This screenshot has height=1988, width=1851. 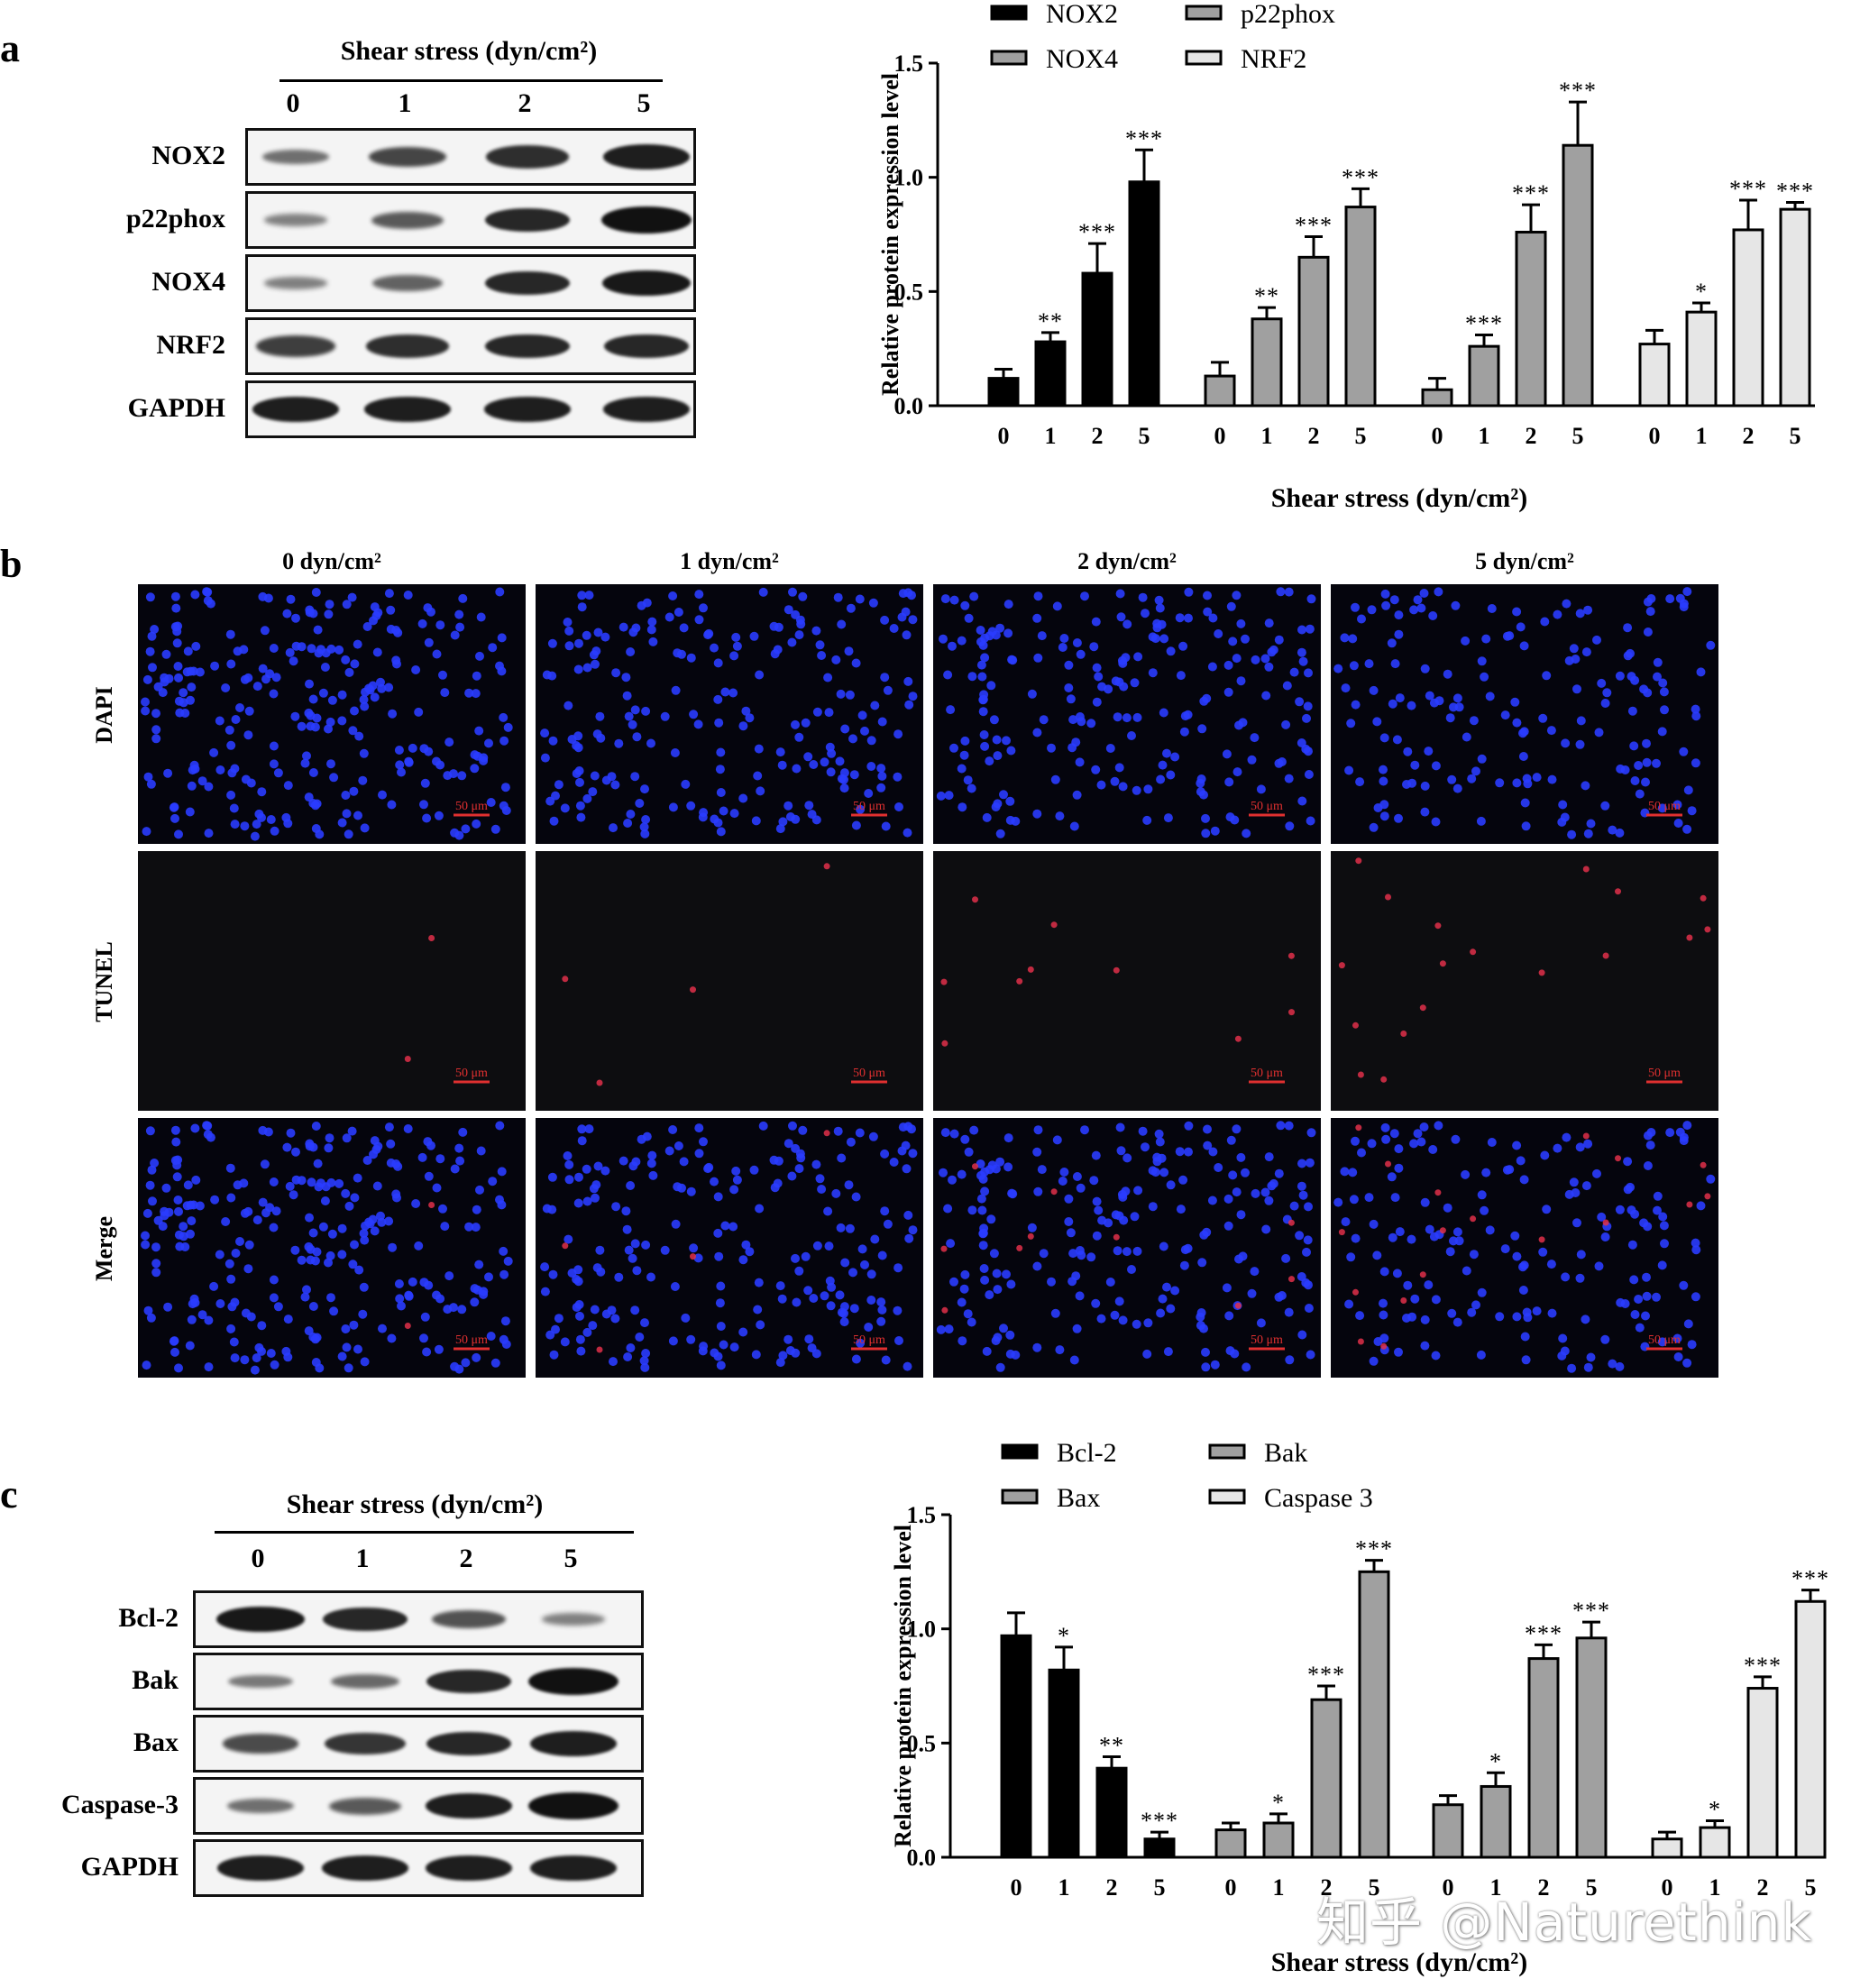 What do you see at coordinates (470, 220) in the screenshot?
I see `blot-row-p22phox` at bounding box center [470, 220].